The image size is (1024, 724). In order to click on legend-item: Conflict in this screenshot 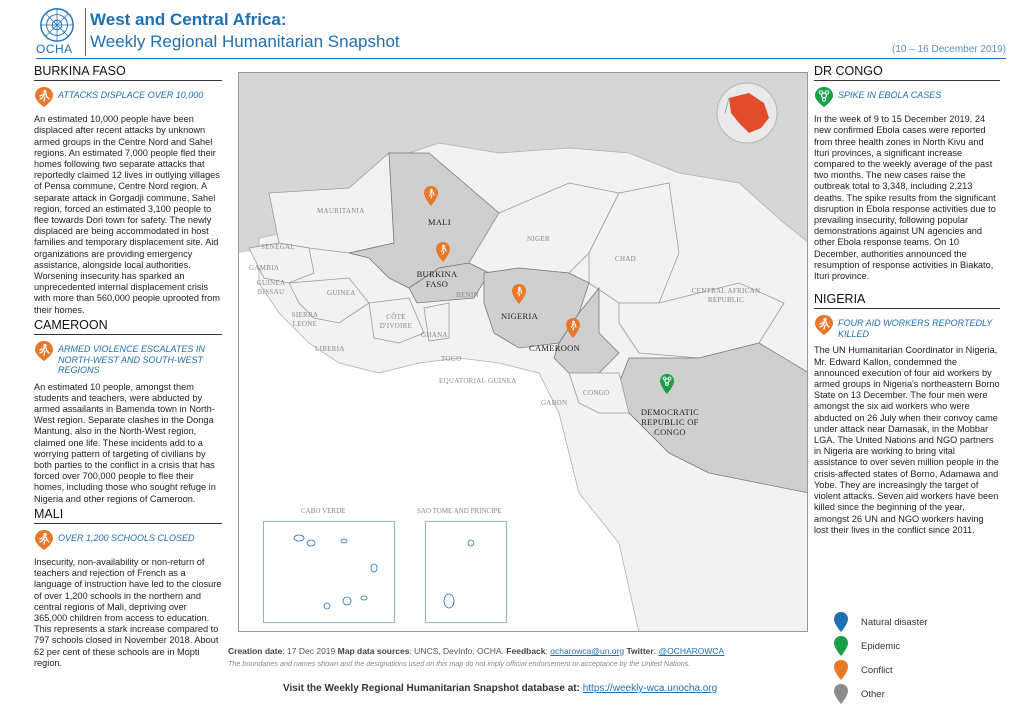, I will do `click(908, 670)`.